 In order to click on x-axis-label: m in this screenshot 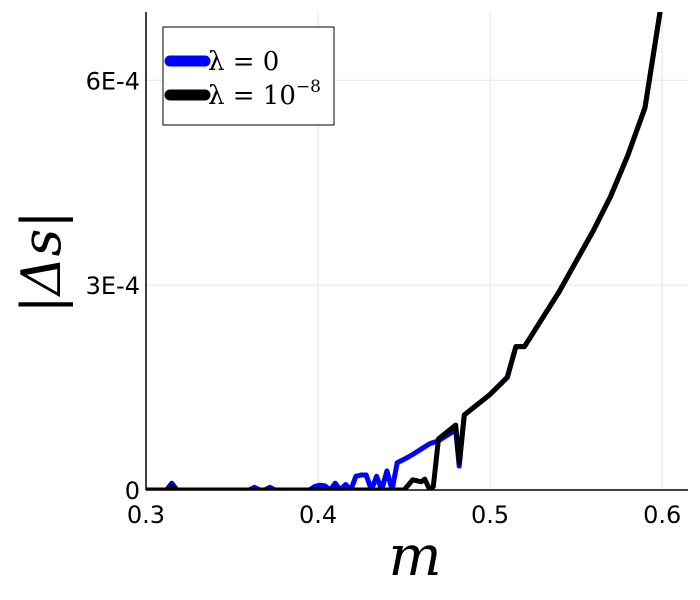, I will do `click(414, 556)`.